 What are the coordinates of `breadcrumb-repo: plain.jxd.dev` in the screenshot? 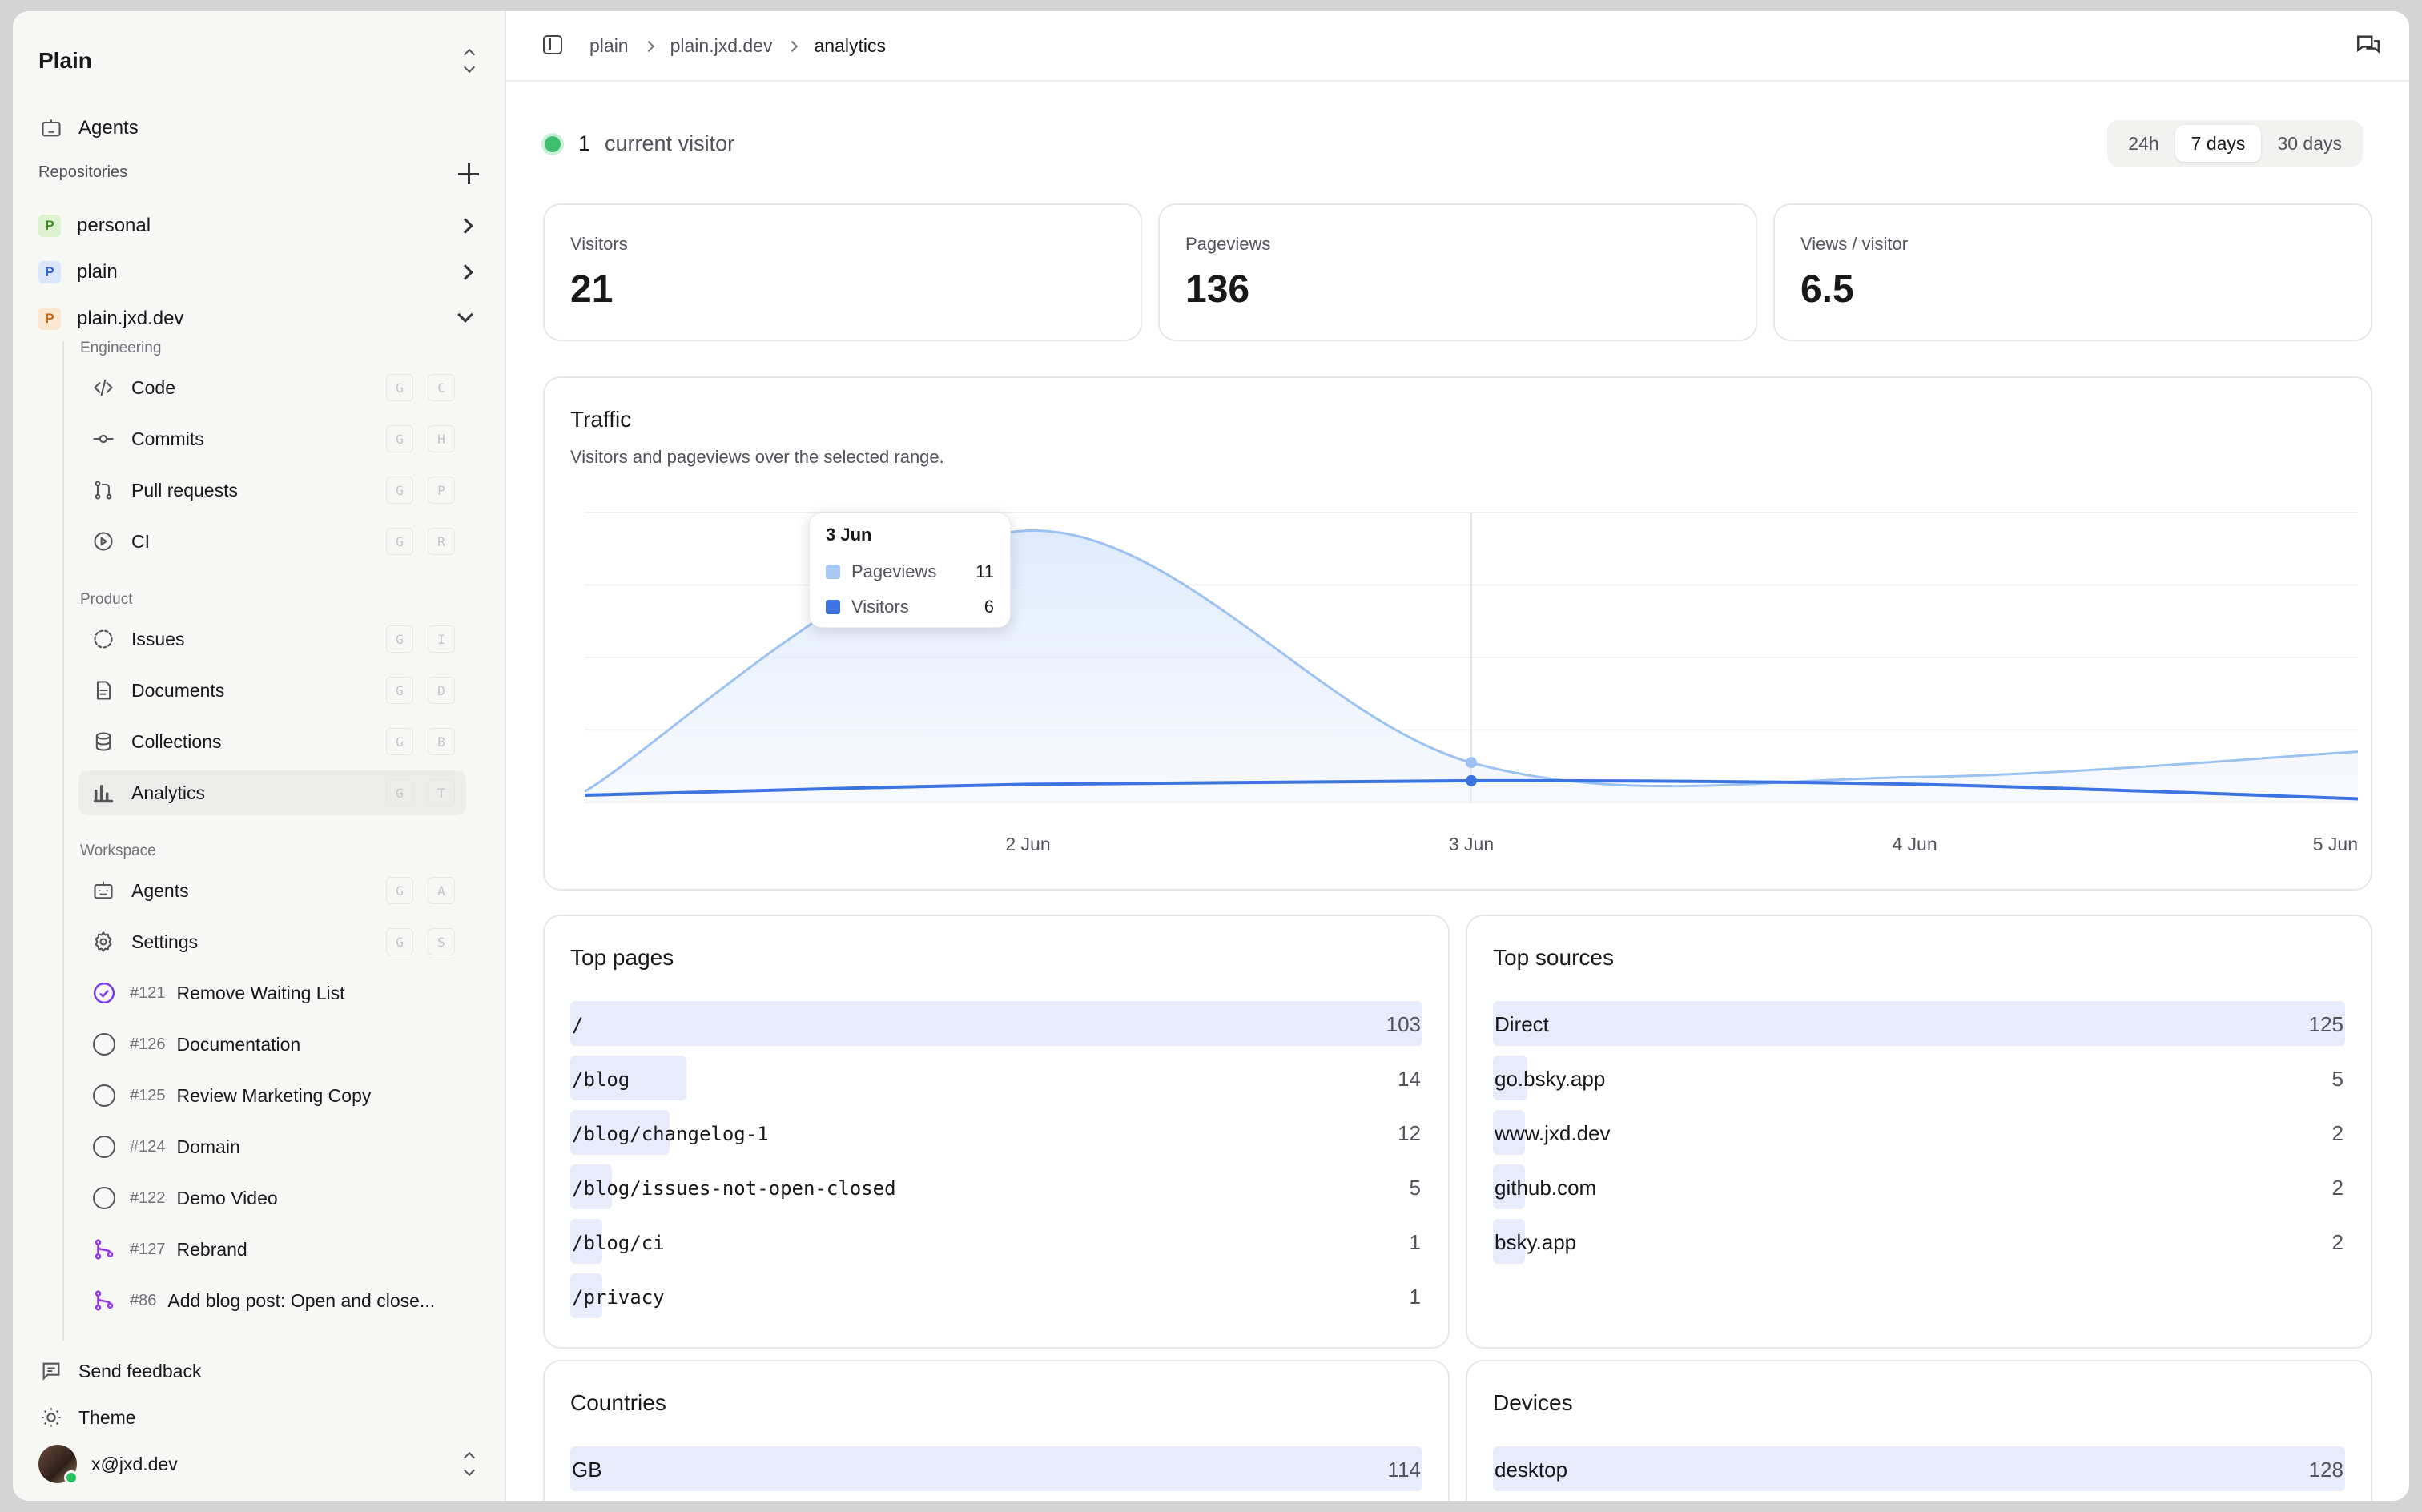 It's located at (721, 45).